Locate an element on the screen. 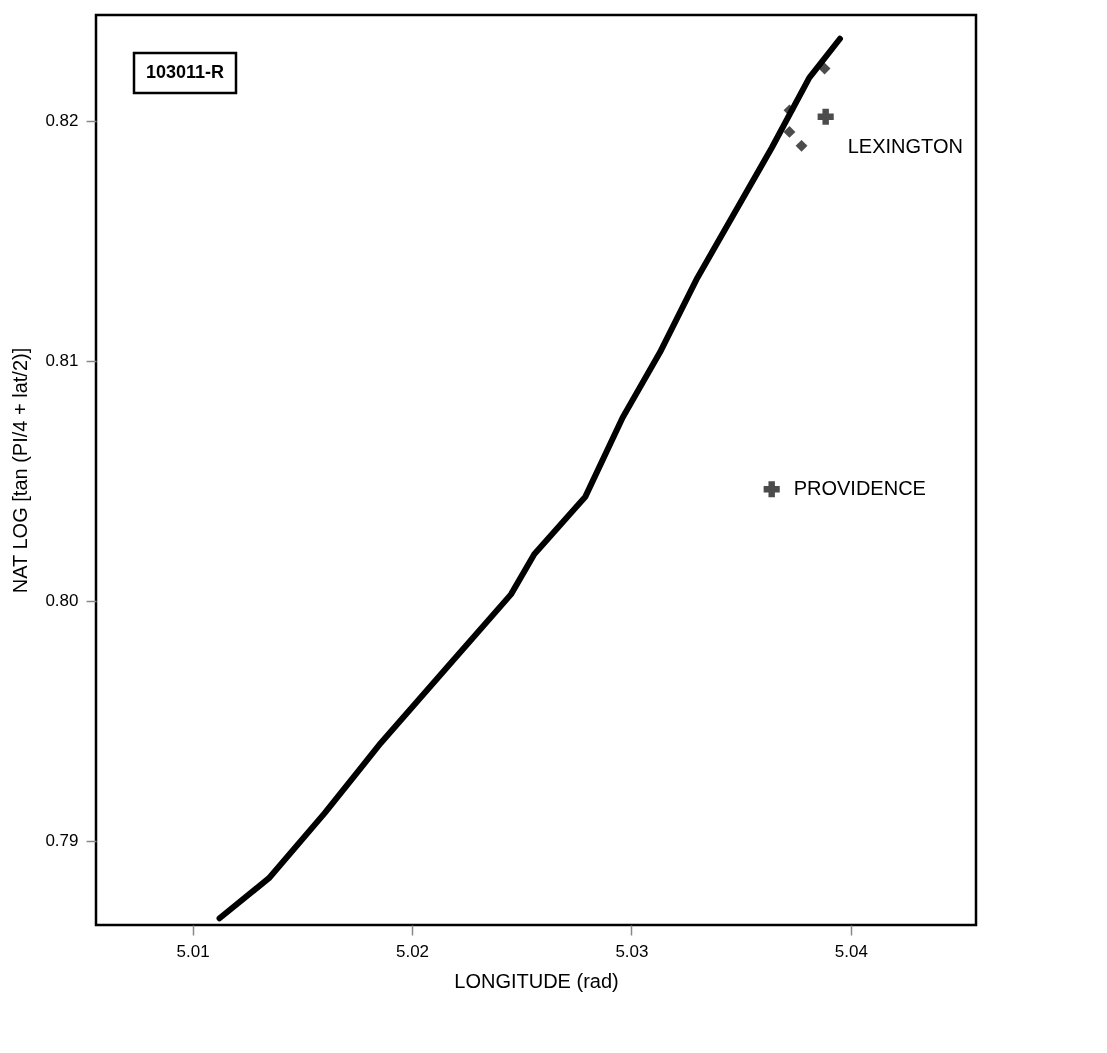  annotation: LEXINGTON is located at coordinates (905, 145).